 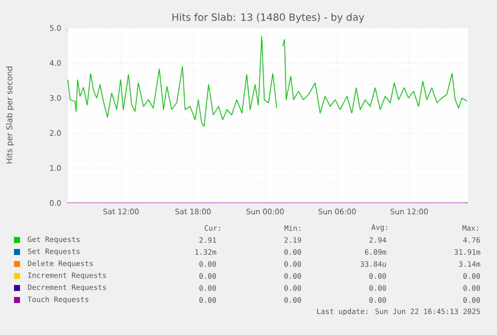 I want to click on chart-title: Hits for Slab: 13 (1480 Bytes) - by day, so click(x=268, y=18).